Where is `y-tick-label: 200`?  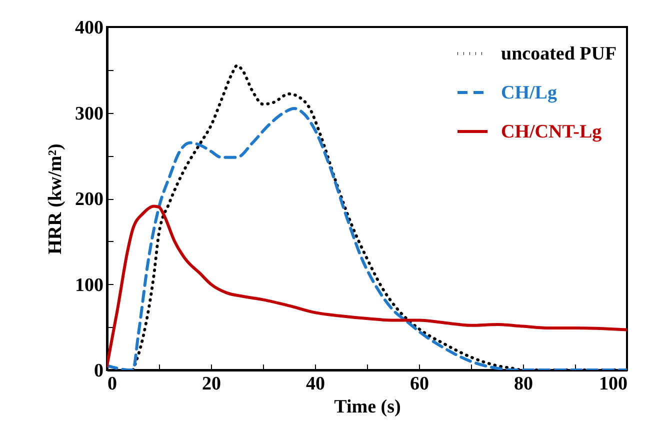
y-tick-label: 200 is located at coordinates (89, 199).